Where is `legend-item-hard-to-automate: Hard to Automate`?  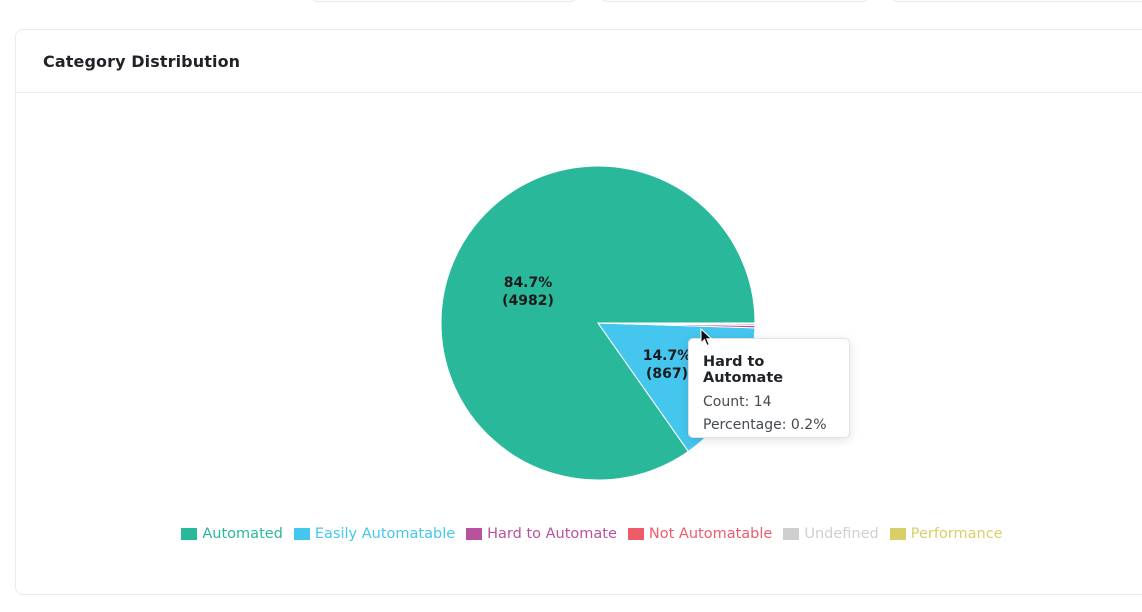 legend-item-hard-to-automate: Hard to Automate is located at coordinates (541, 534).